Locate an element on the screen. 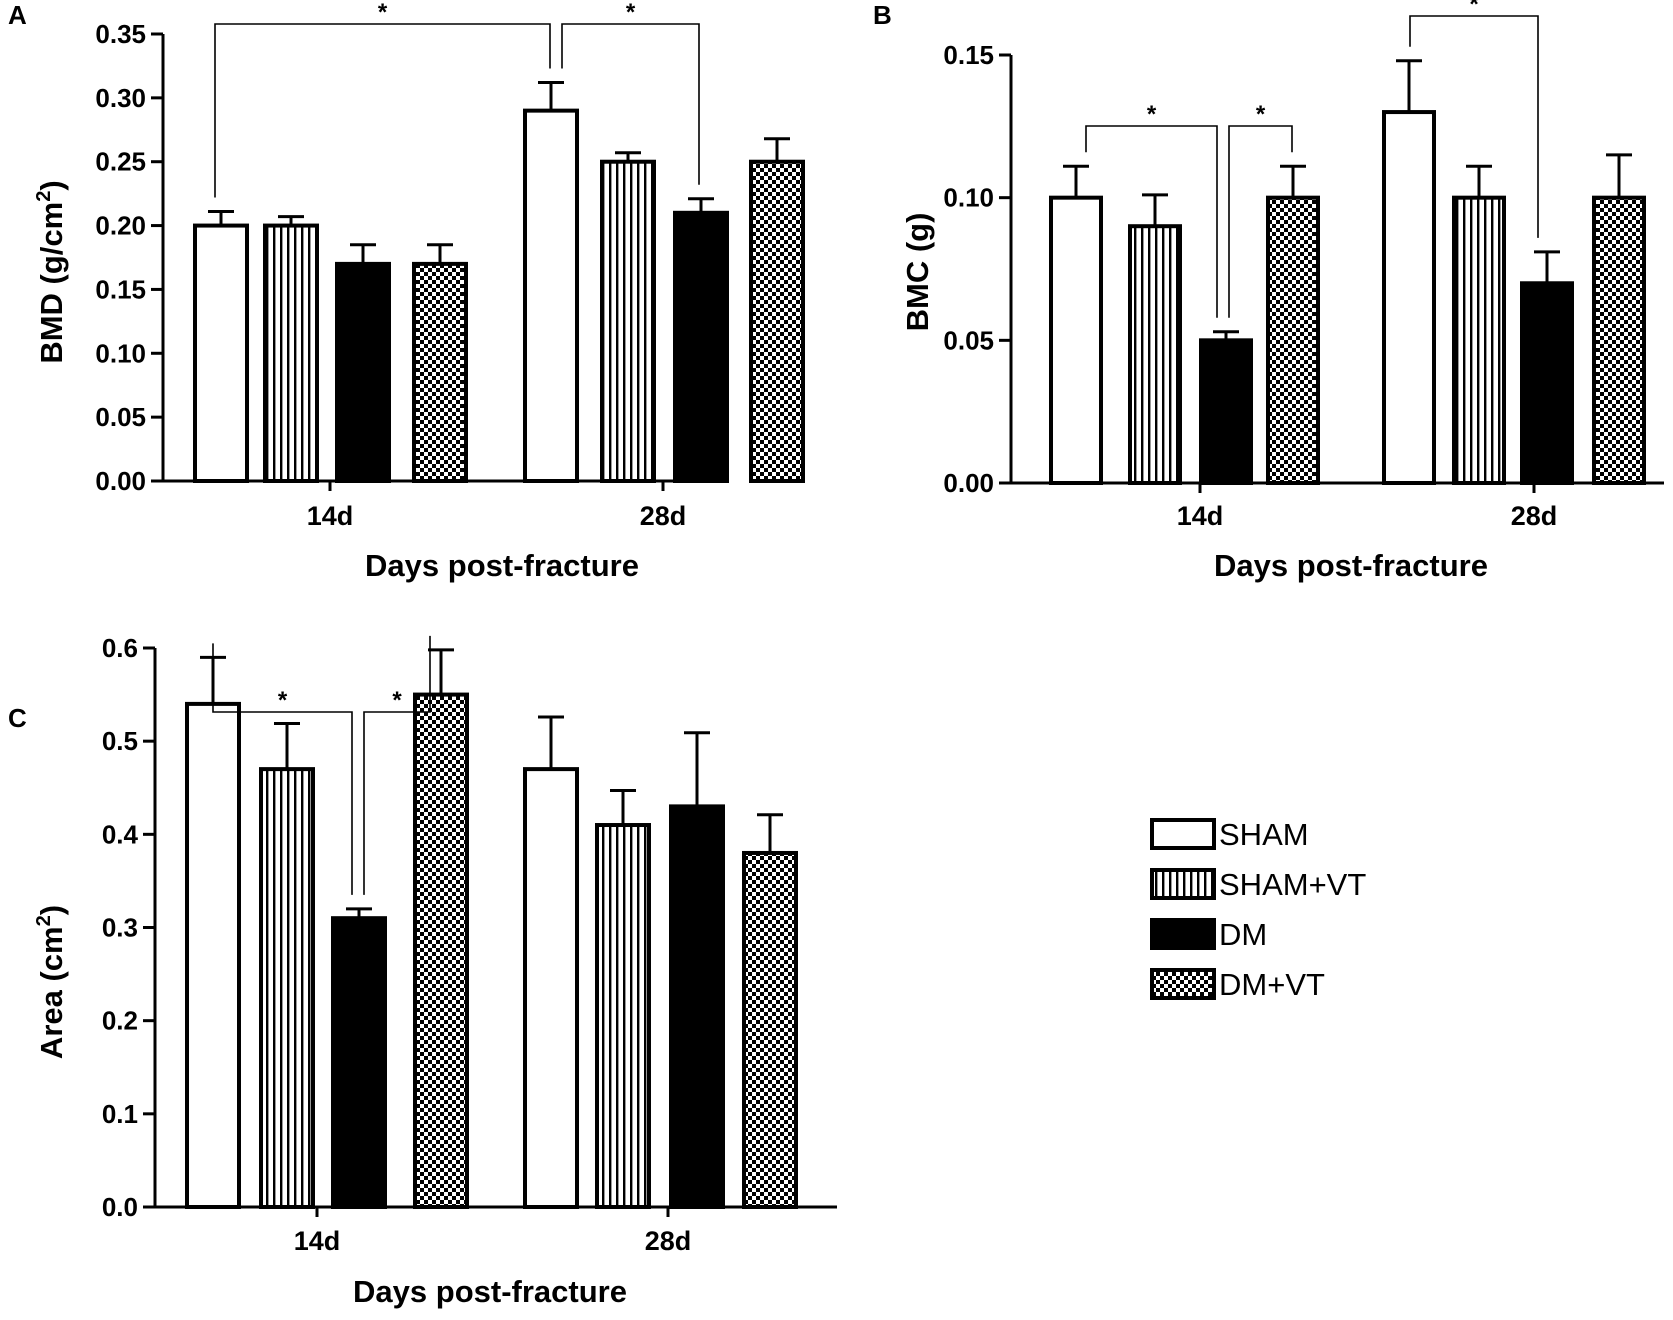 This screenshot has width=1673, height=1320. panel-label: B is located at coordinates (882, 15).